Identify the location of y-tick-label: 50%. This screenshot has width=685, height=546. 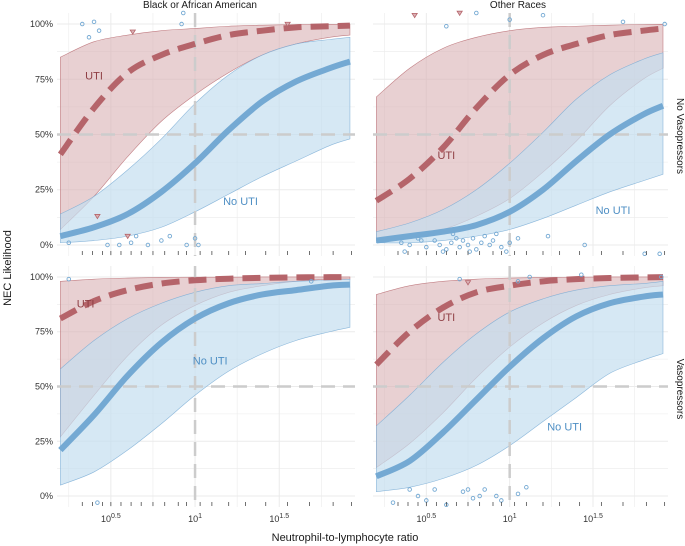
(44, 135).